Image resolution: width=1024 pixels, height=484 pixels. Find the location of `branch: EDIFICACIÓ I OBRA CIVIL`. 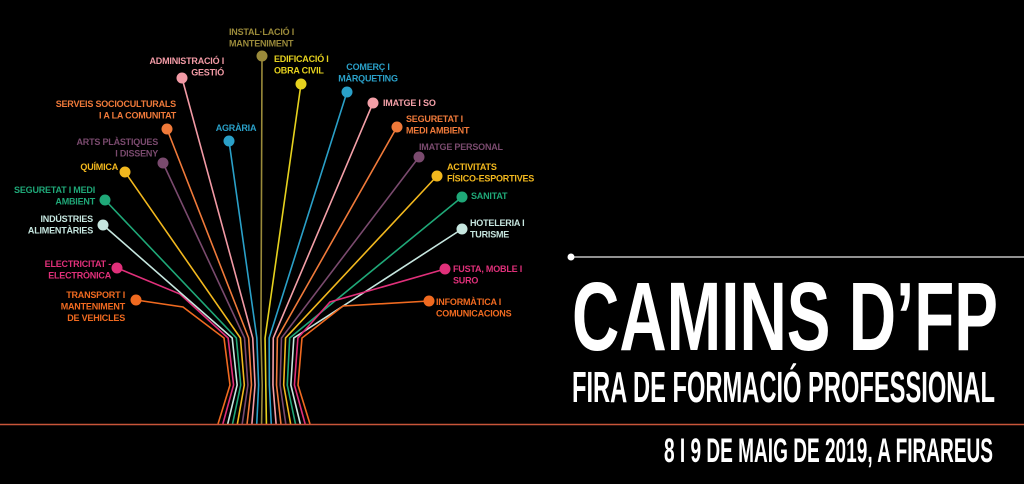

branch: EDIFICACIÓ I OBRA CIVIL is located at coordinates (296, 239).